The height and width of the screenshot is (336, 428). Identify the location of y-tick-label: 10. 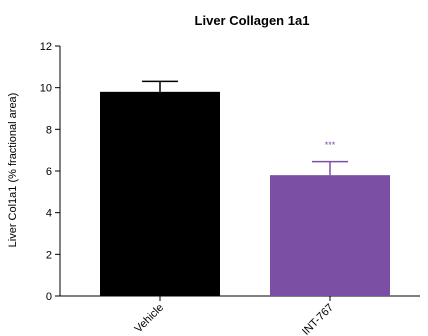
(46, 89).